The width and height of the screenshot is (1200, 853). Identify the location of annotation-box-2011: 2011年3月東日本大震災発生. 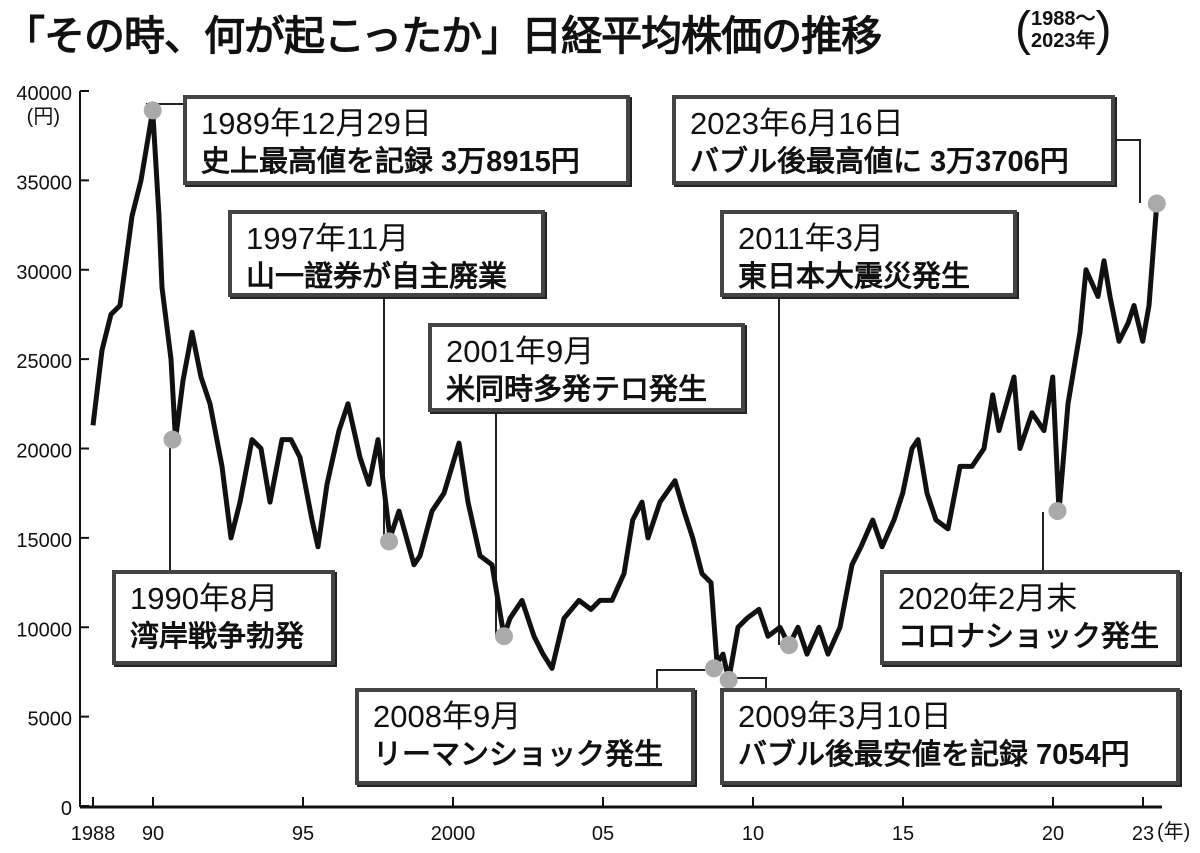
(868, 253).